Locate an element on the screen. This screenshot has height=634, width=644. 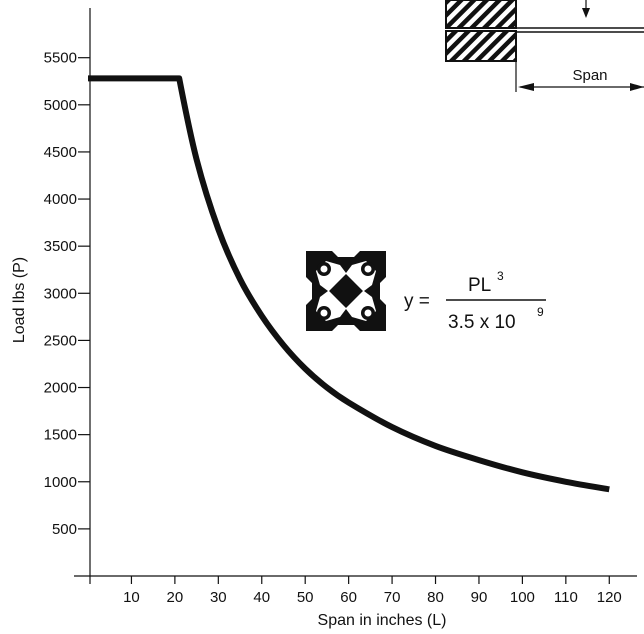
y-tick-label: 2500 is located at coordinates (60, 340).